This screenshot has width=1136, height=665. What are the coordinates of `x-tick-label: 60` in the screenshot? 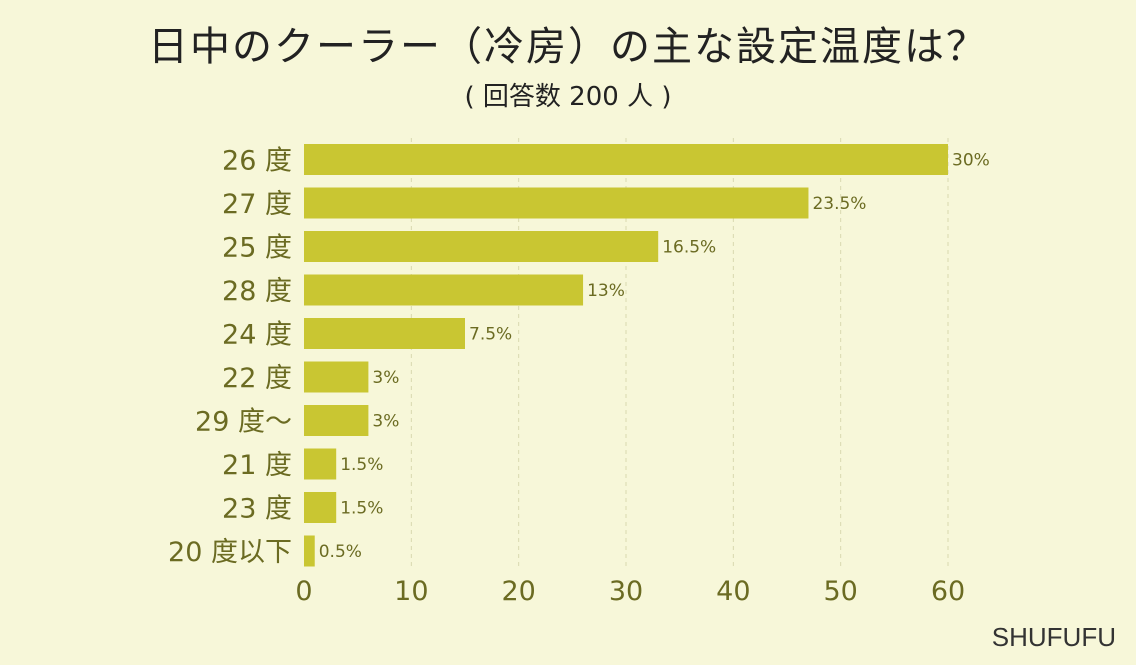 It's located at (948, 591).